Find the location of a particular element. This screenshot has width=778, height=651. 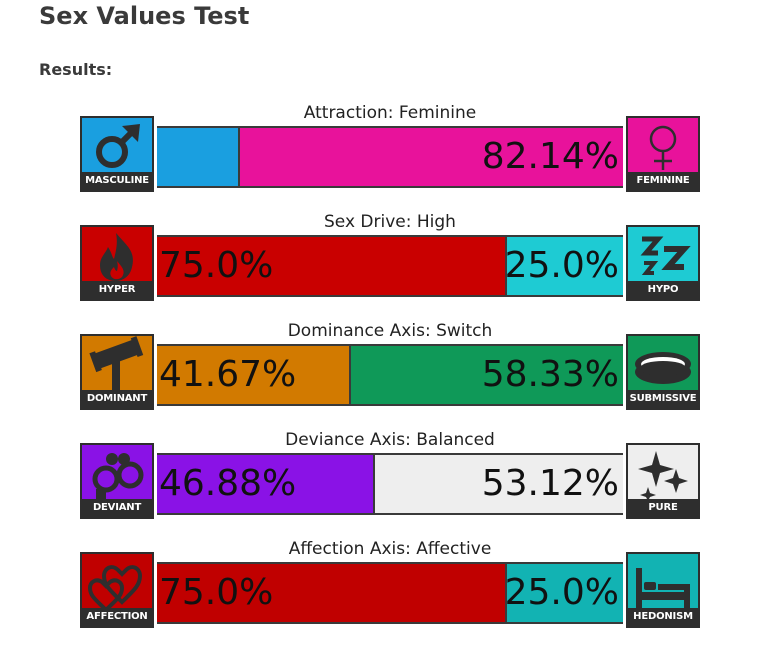

icon-label: DOMINANT is located at coordinates (117, 399).